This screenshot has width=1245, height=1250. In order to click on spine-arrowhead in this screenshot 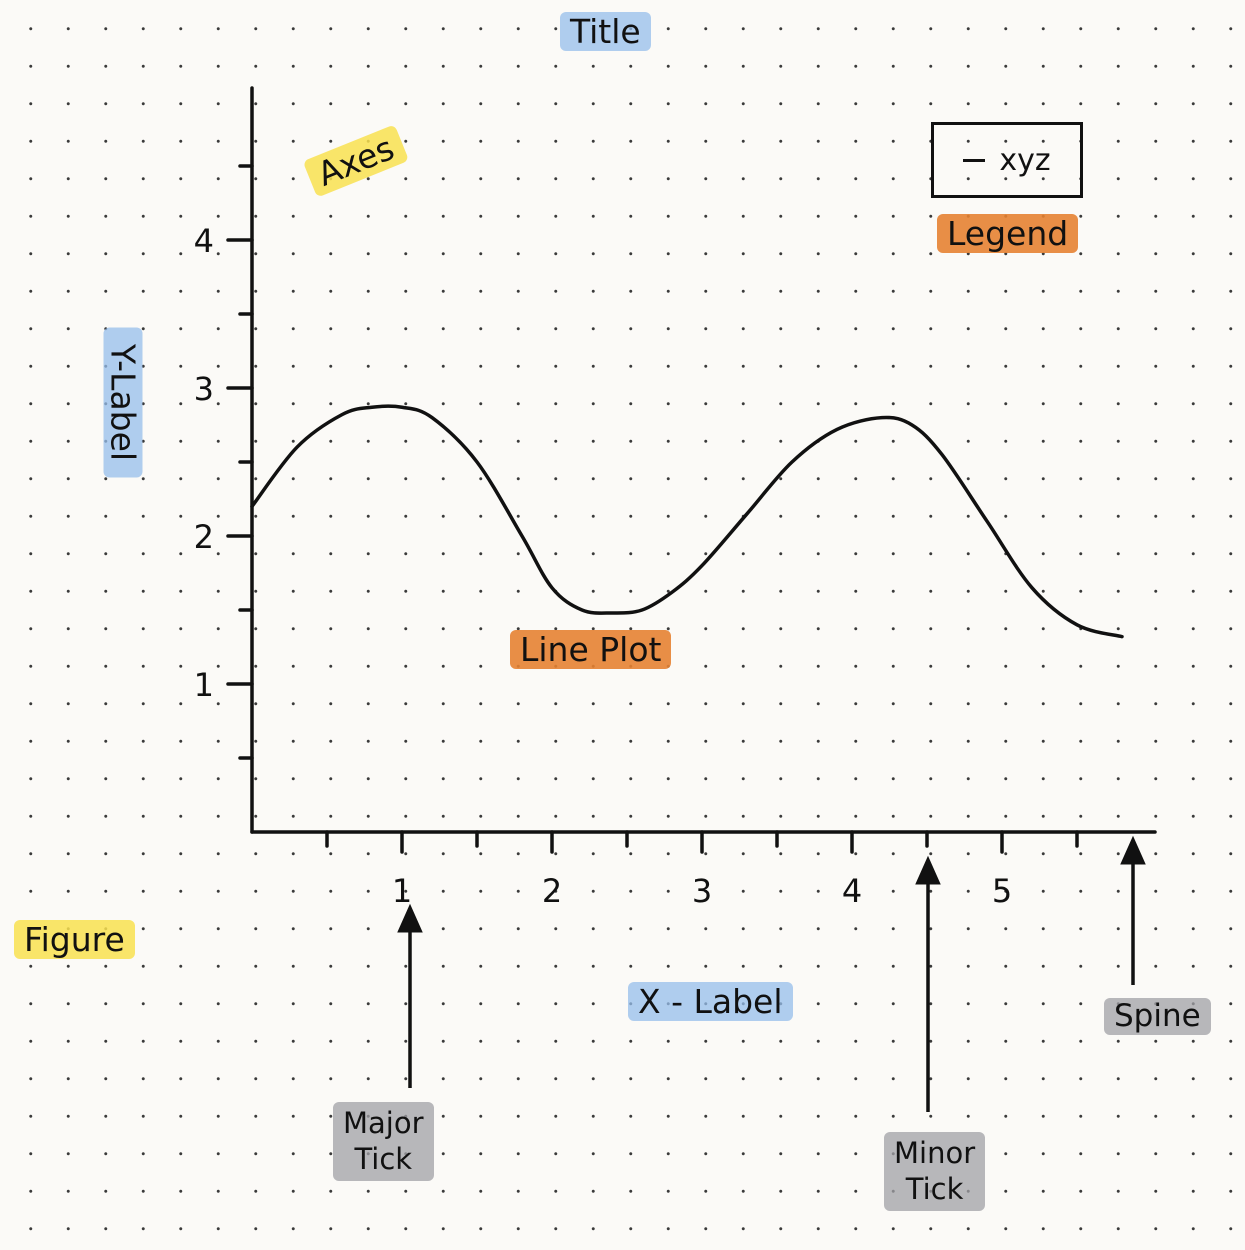, I will do `click(1133, 850)`.